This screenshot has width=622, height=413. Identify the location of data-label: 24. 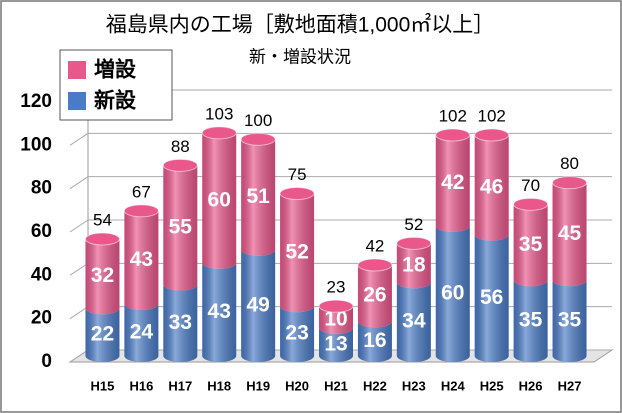
(142, 332).